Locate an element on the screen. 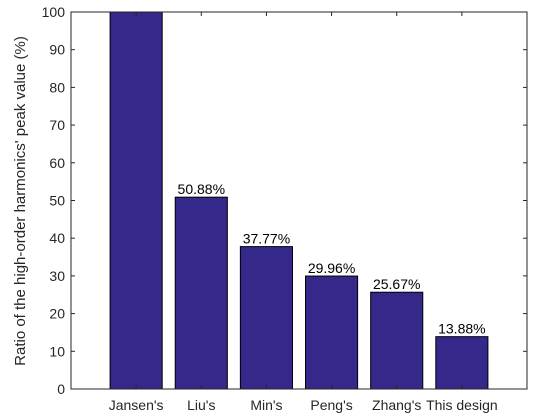 This screenshot has height=419, width=550. y-tick-label: 90 is located at coordinates (57, 50).